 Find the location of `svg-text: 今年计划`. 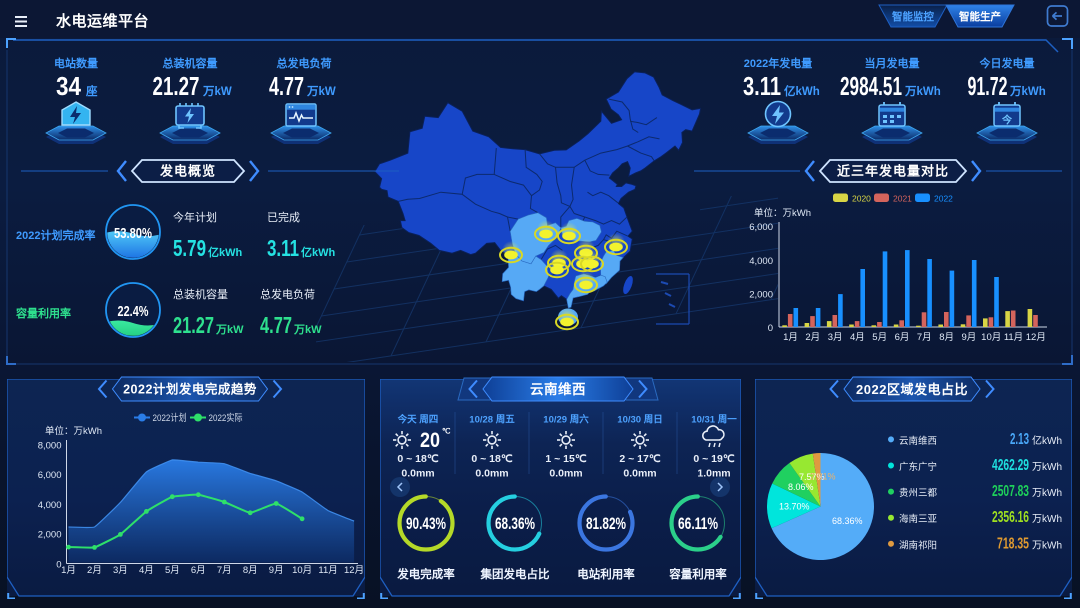

svg-text: 今年计划 is located at coordinates (195, 217).